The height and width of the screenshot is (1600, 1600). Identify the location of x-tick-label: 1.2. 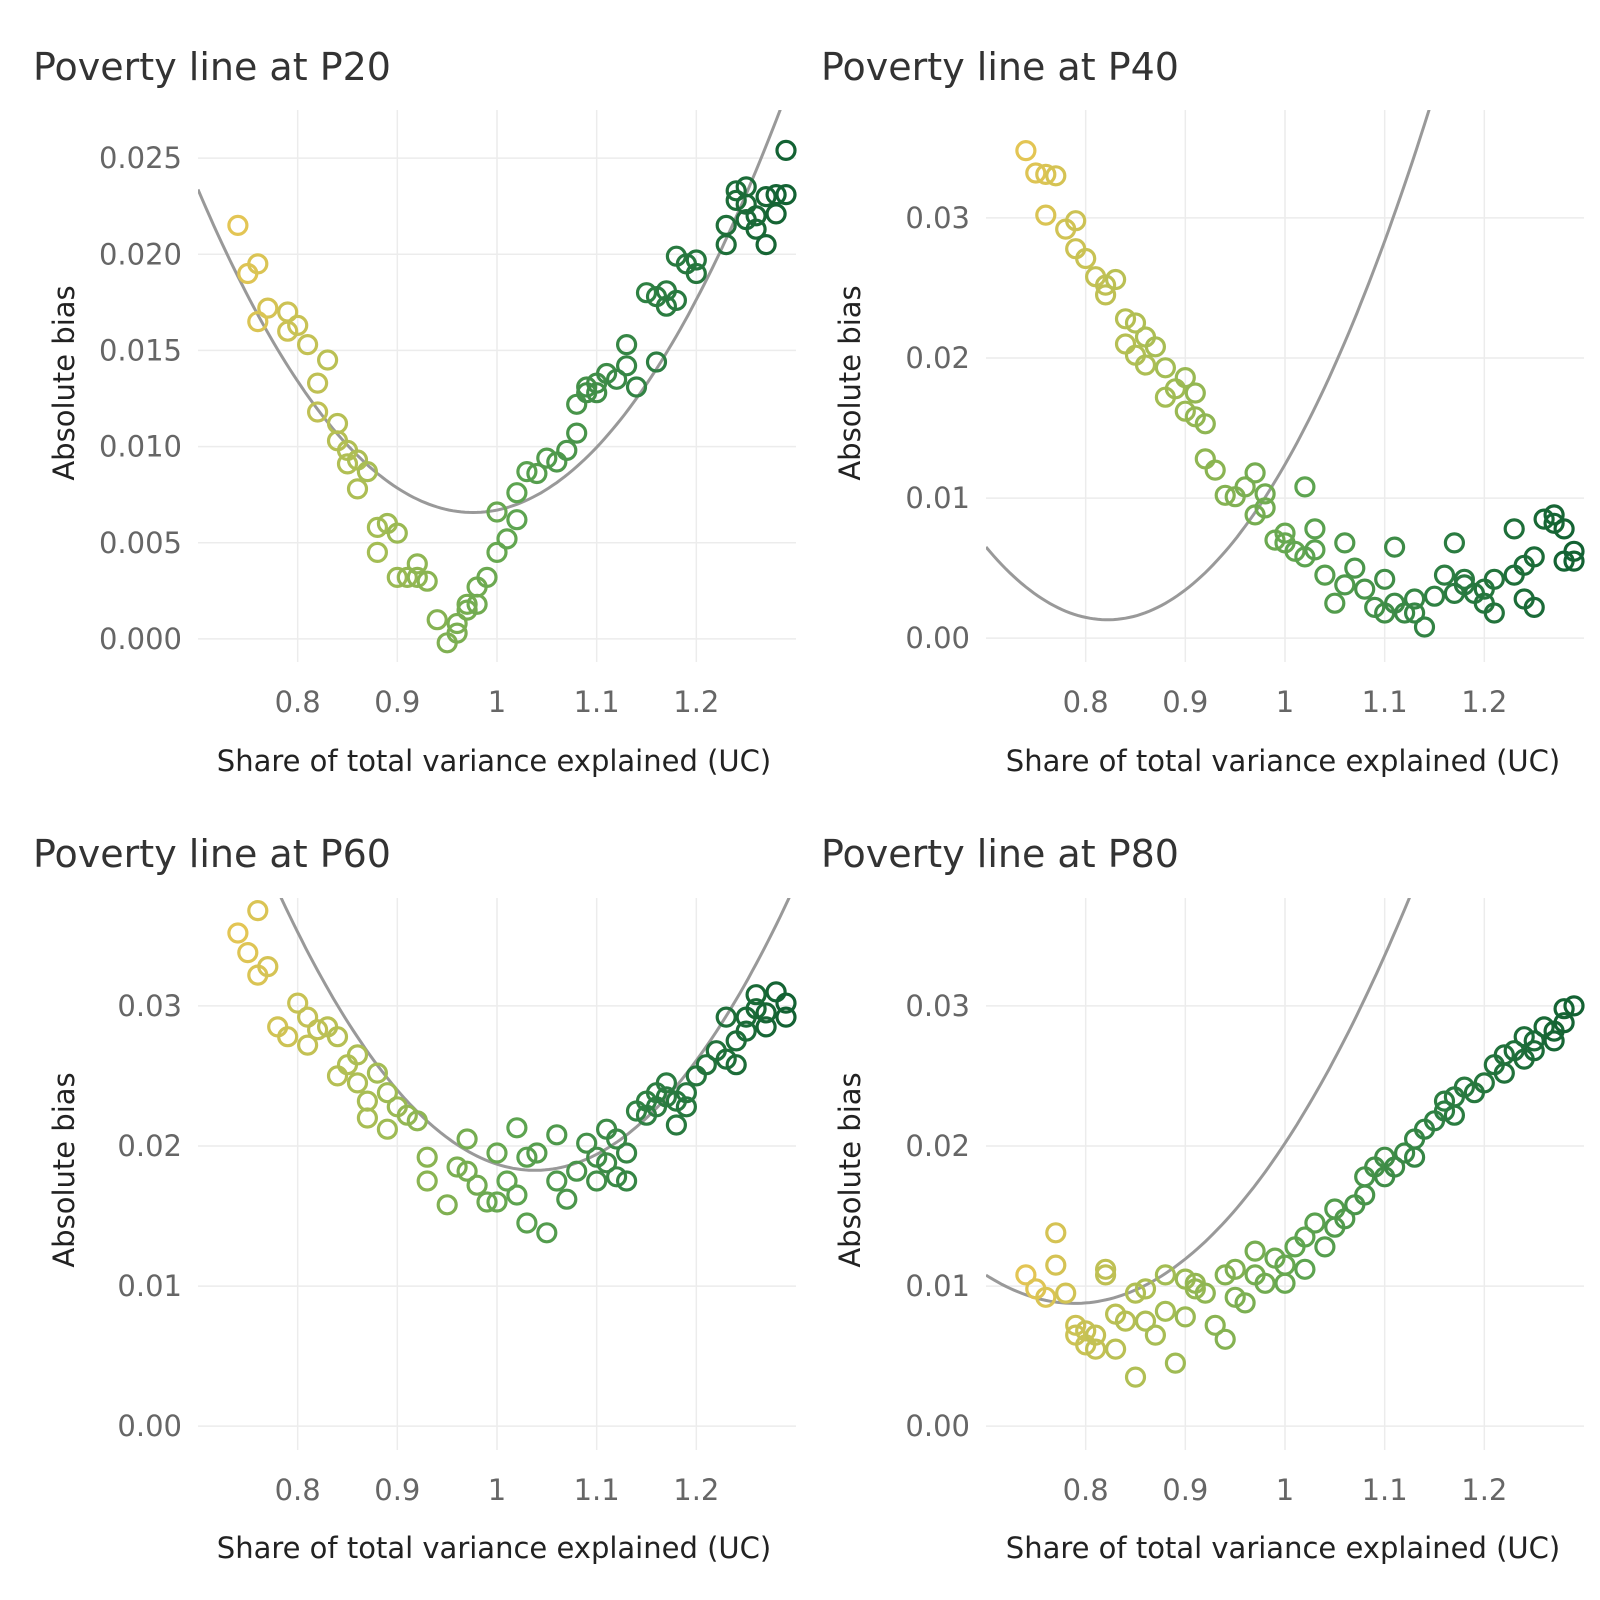
(1484, 702).